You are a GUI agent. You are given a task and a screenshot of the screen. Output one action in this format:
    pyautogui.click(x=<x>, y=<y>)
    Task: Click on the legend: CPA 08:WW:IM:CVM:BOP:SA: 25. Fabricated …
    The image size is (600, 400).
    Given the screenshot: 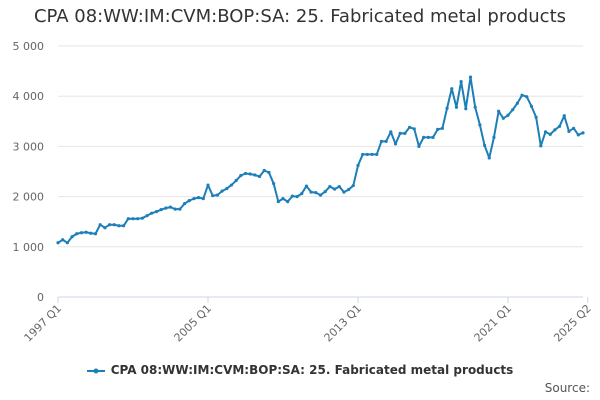 What is the action you would take?
    pyautogui.click(x=300, y=370)
    